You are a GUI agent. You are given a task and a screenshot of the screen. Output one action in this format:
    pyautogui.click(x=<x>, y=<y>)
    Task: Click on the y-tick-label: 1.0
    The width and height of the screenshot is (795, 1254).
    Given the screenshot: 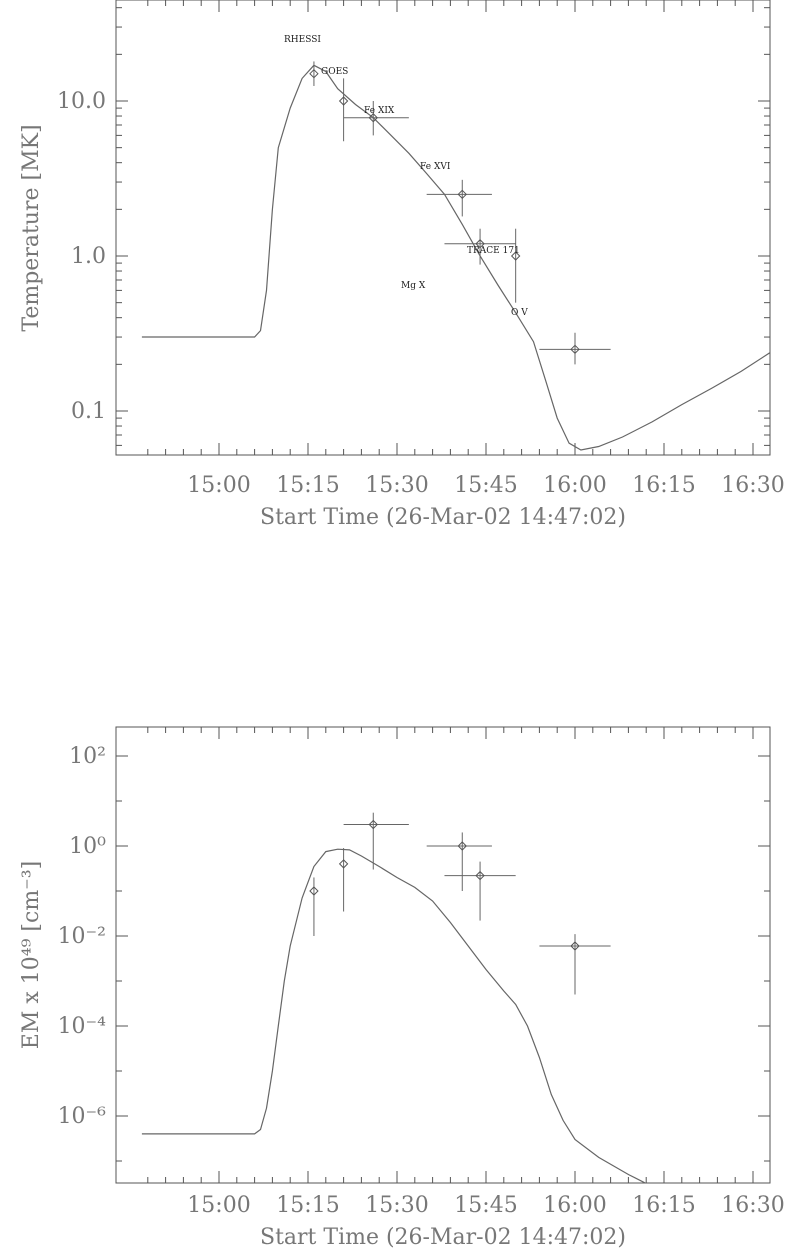 What is the action you would take?
    pyautogui.click(x=88, y=256)
    